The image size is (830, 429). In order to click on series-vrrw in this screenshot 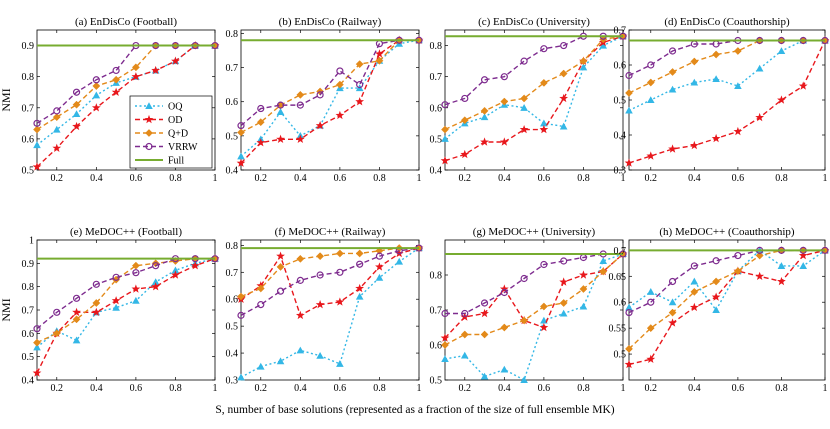, I will do `click(534, 284)`.